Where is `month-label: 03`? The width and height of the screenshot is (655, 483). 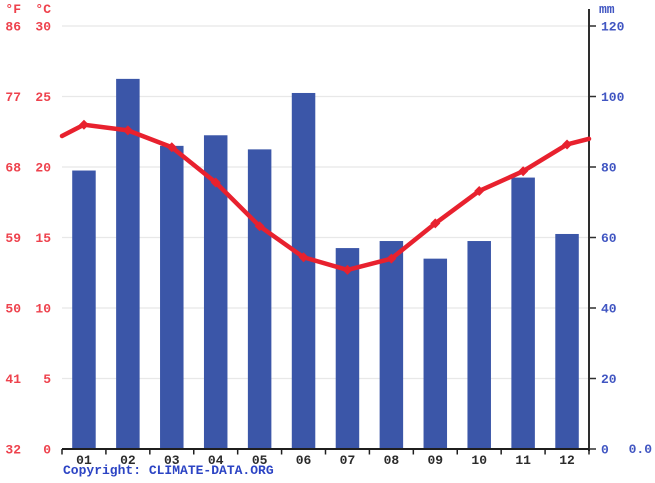
month-label: 03 is located at coordinates (172, 460).